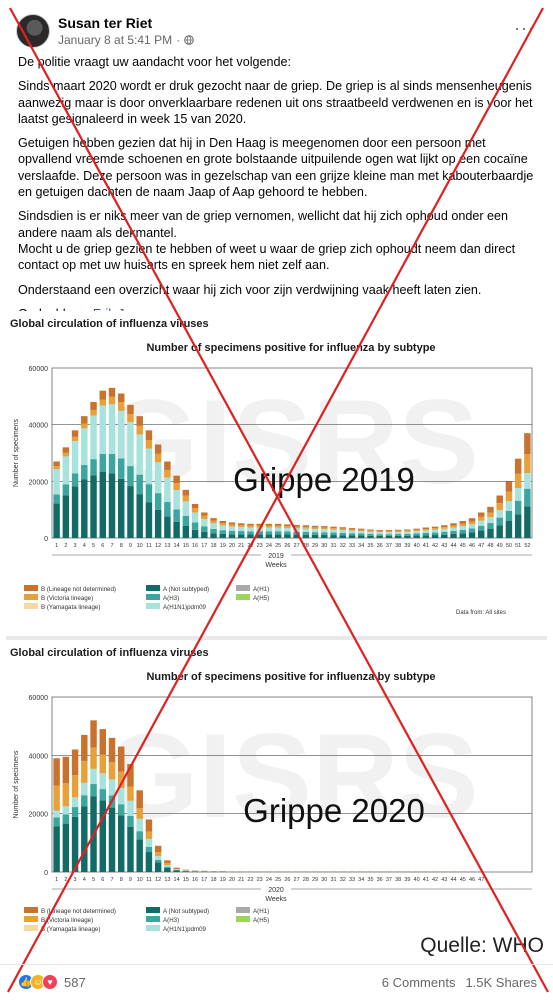 Image resolution: width=553 pixels, height=1000 pixels. What do you see at coordinates (93, 413) in the screenshot?
I see `bar-segment-week-5-b_victoria` at bounding box center [93, 413].